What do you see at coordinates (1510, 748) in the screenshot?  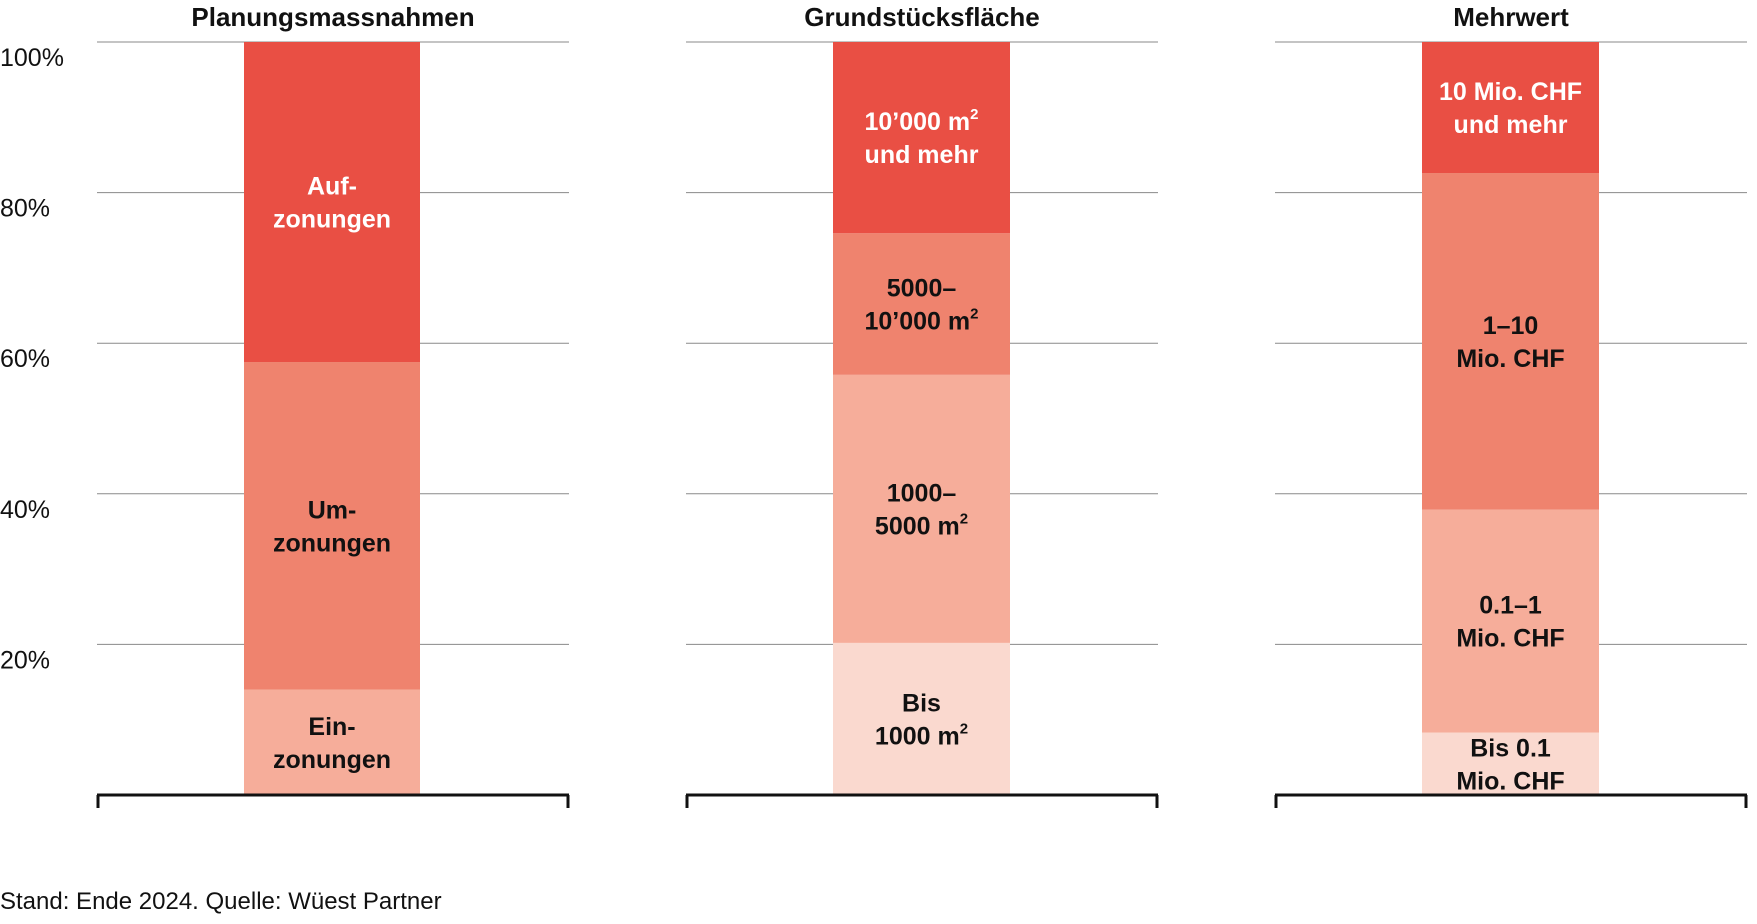 I see `segment-label: Bis 0.1` at bounding box center [1510, 748].